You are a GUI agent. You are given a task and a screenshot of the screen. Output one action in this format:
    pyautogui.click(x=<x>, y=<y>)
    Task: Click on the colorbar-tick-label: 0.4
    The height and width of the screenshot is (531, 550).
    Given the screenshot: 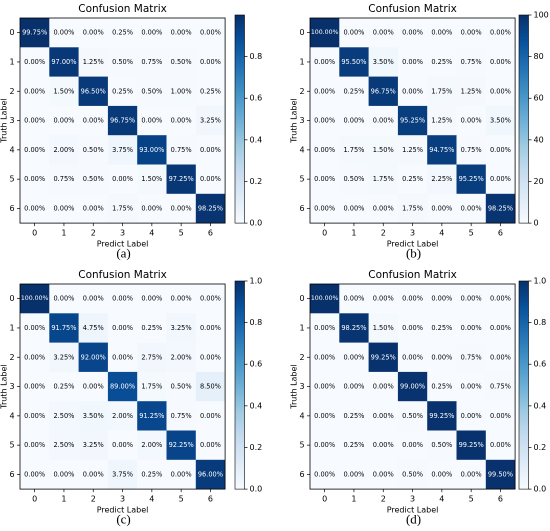 What is the action you would take?
    pyautogui.click(x=540, y=405)
    